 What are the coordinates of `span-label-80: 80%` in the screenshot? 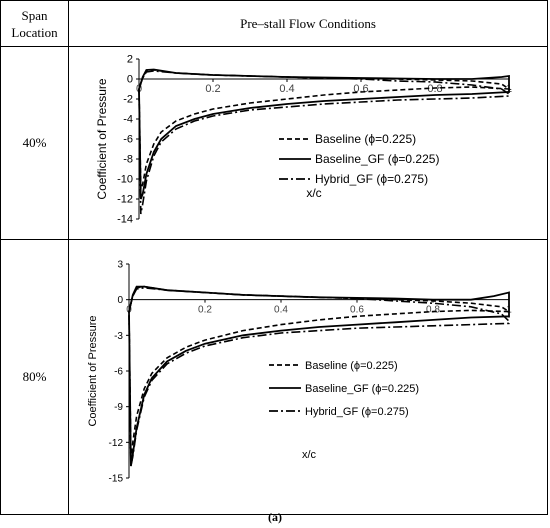 It's located at (34, 377).